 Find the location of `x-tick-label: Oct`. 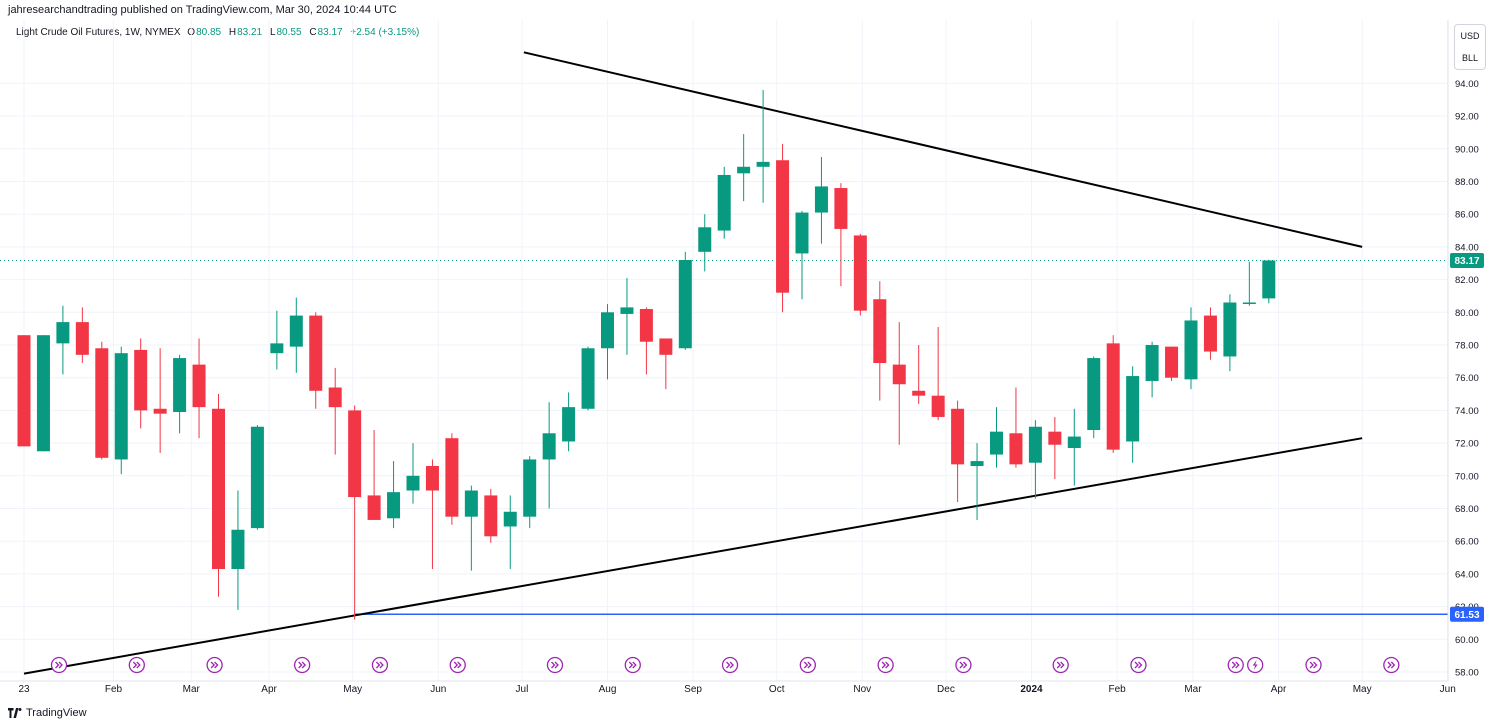

x-tick-label: Oct is located at coordinates (777, 689).